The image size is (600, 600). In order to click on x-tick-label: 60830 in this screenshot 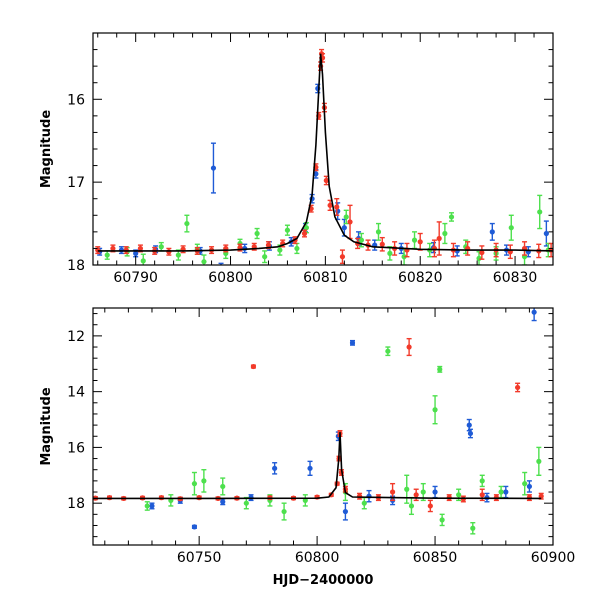, I will do `click(515, 278)`.